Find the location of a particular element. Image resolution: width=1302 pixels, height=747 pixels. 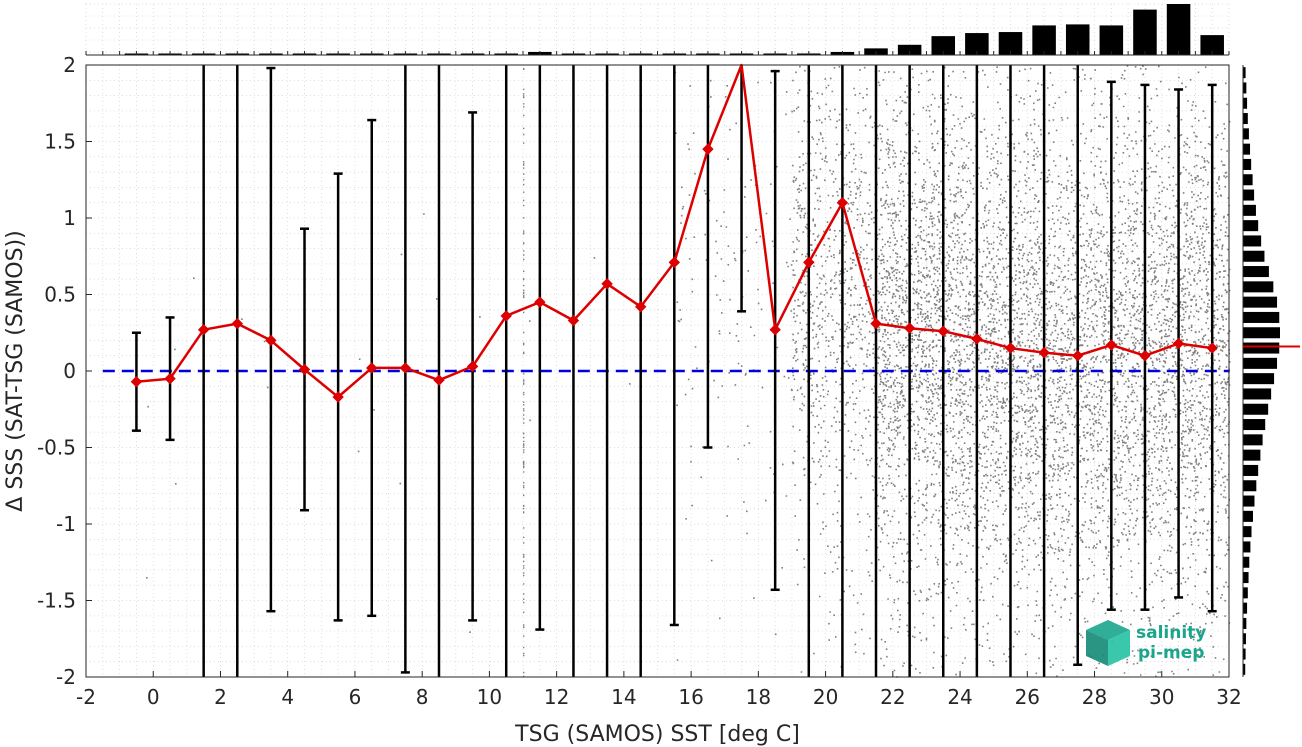

x-tick-label: 10 is located at coordinates (489, 697).